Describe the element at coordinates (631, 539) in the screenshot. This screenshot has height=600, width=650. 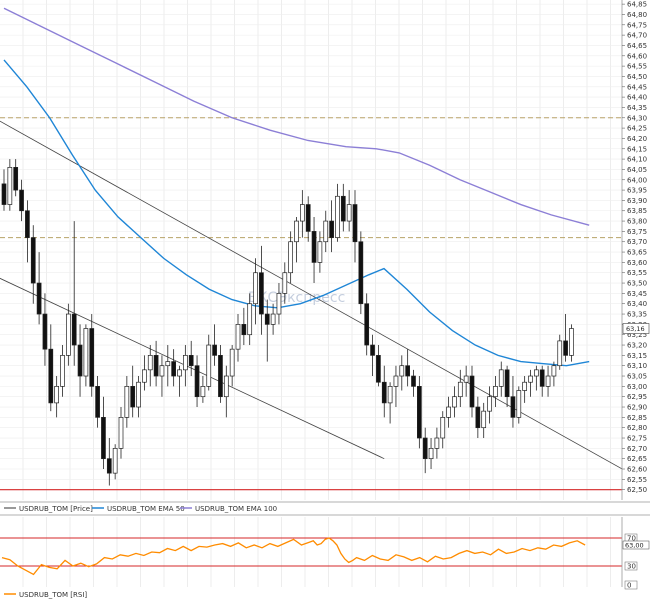
I see `rsi-tick-label: 70` at that location.